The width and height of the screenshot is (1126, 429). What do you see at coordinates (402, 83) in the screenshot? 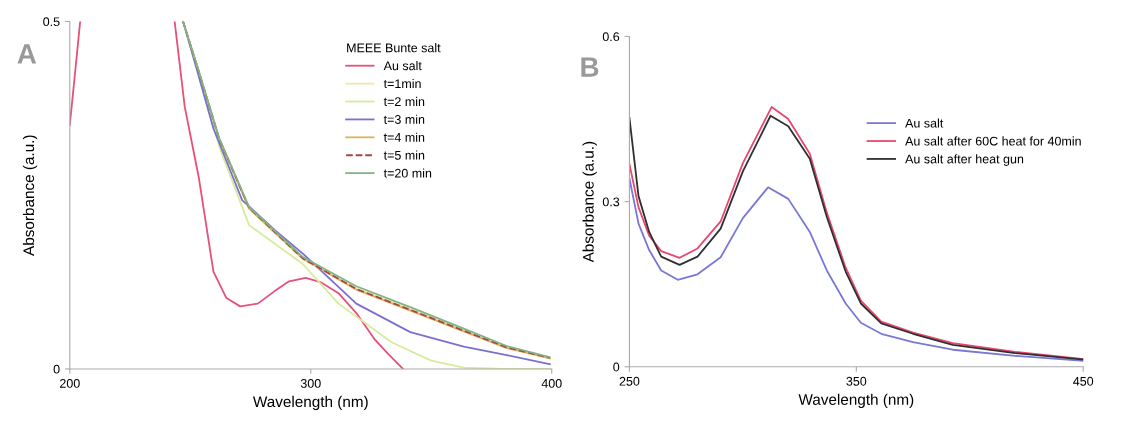
I see `legend-label: t=1min` at bounding box center [402, 83].